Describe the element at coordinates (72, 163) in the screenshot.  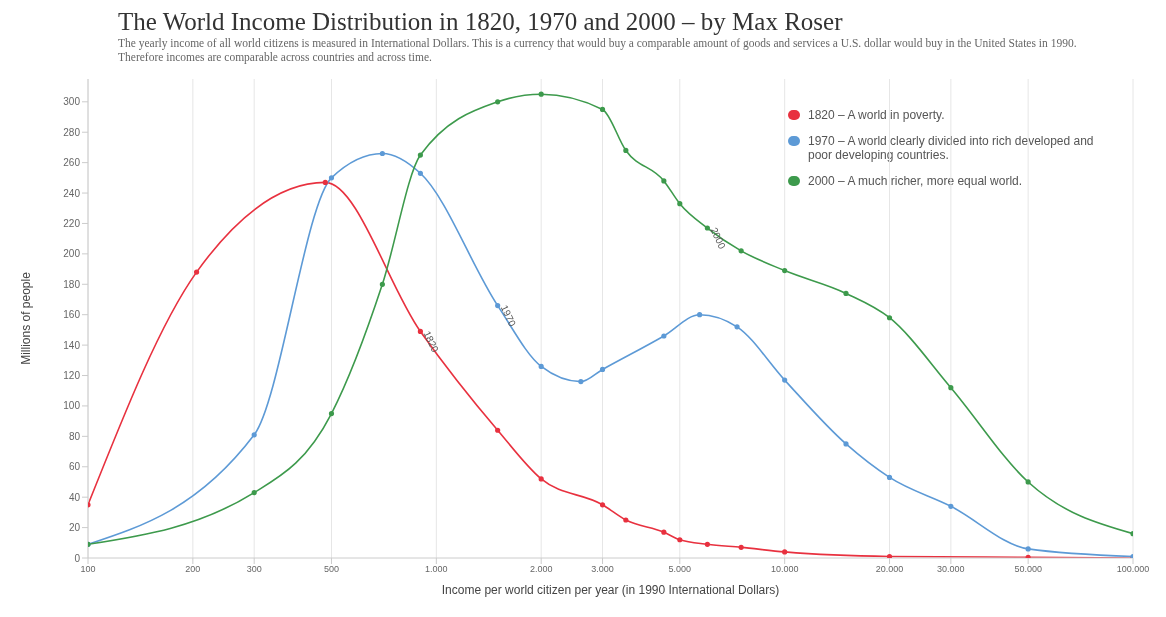
I see `y-tick-label: 260` at that location.